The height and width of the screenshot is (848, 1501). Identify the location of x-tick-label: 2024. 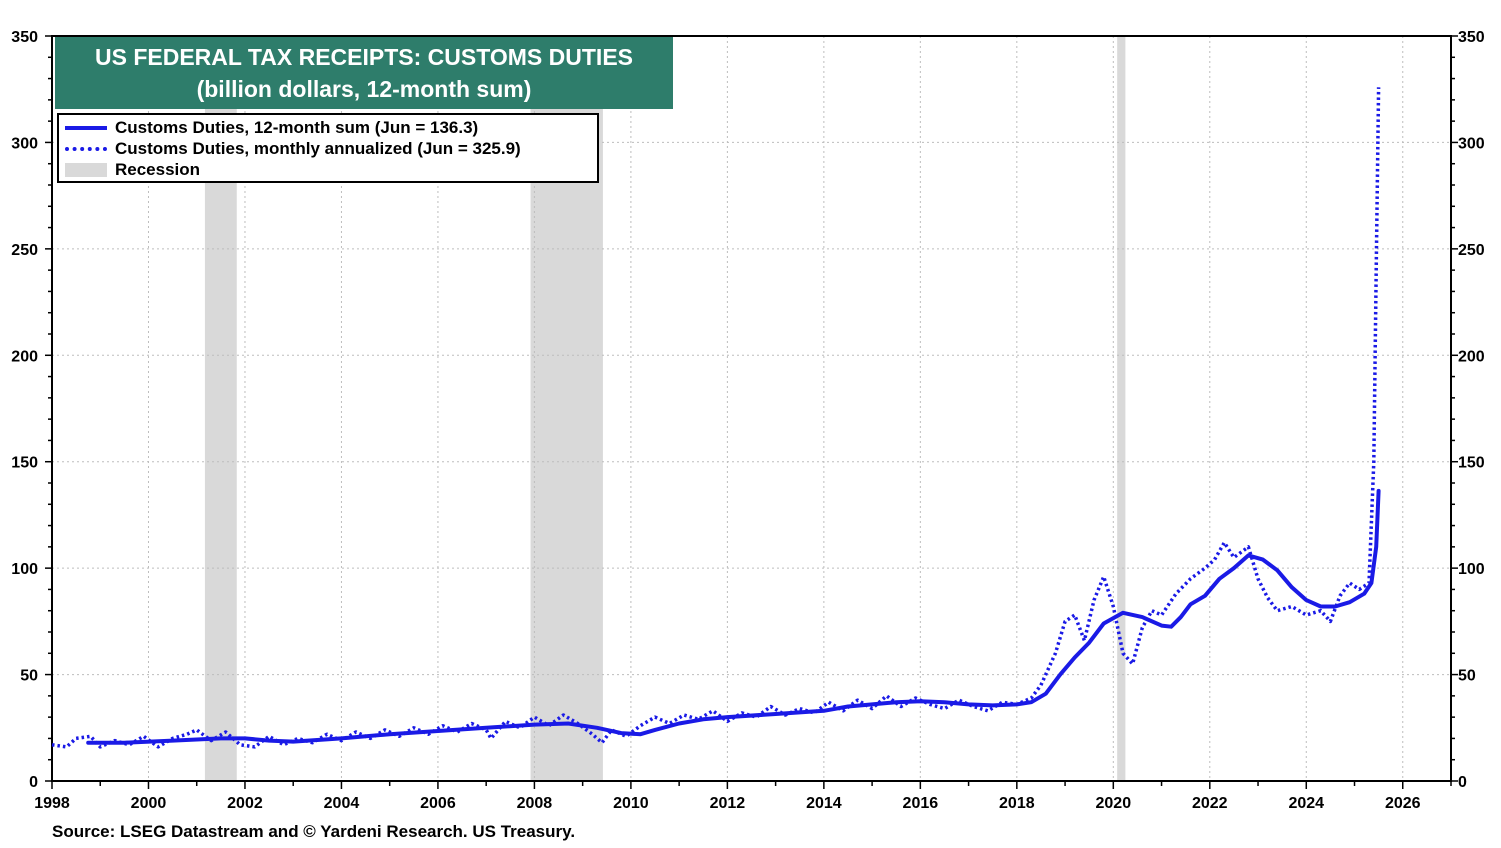
(1306, 803).